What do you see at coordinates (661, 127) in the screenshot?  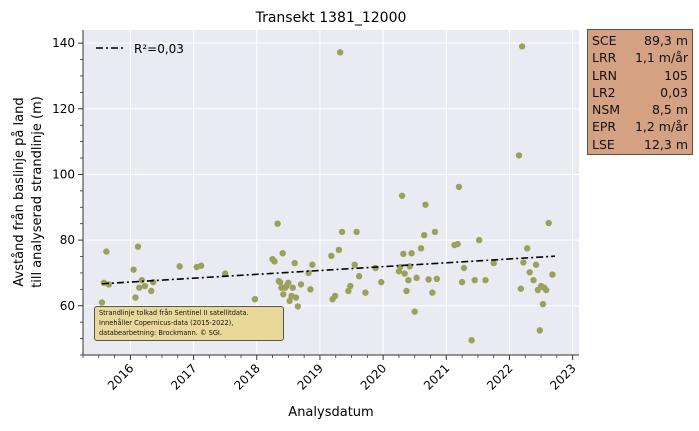 I see `stat-value: 1,2 m/år` at bounding box center [661, 127].